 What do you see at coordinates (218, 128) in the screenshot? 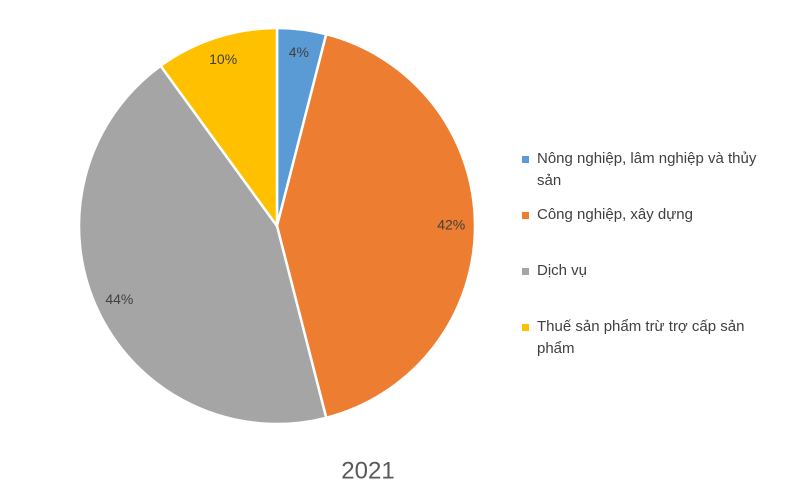
I see `pie-slice` at bounding box center [218, 128].